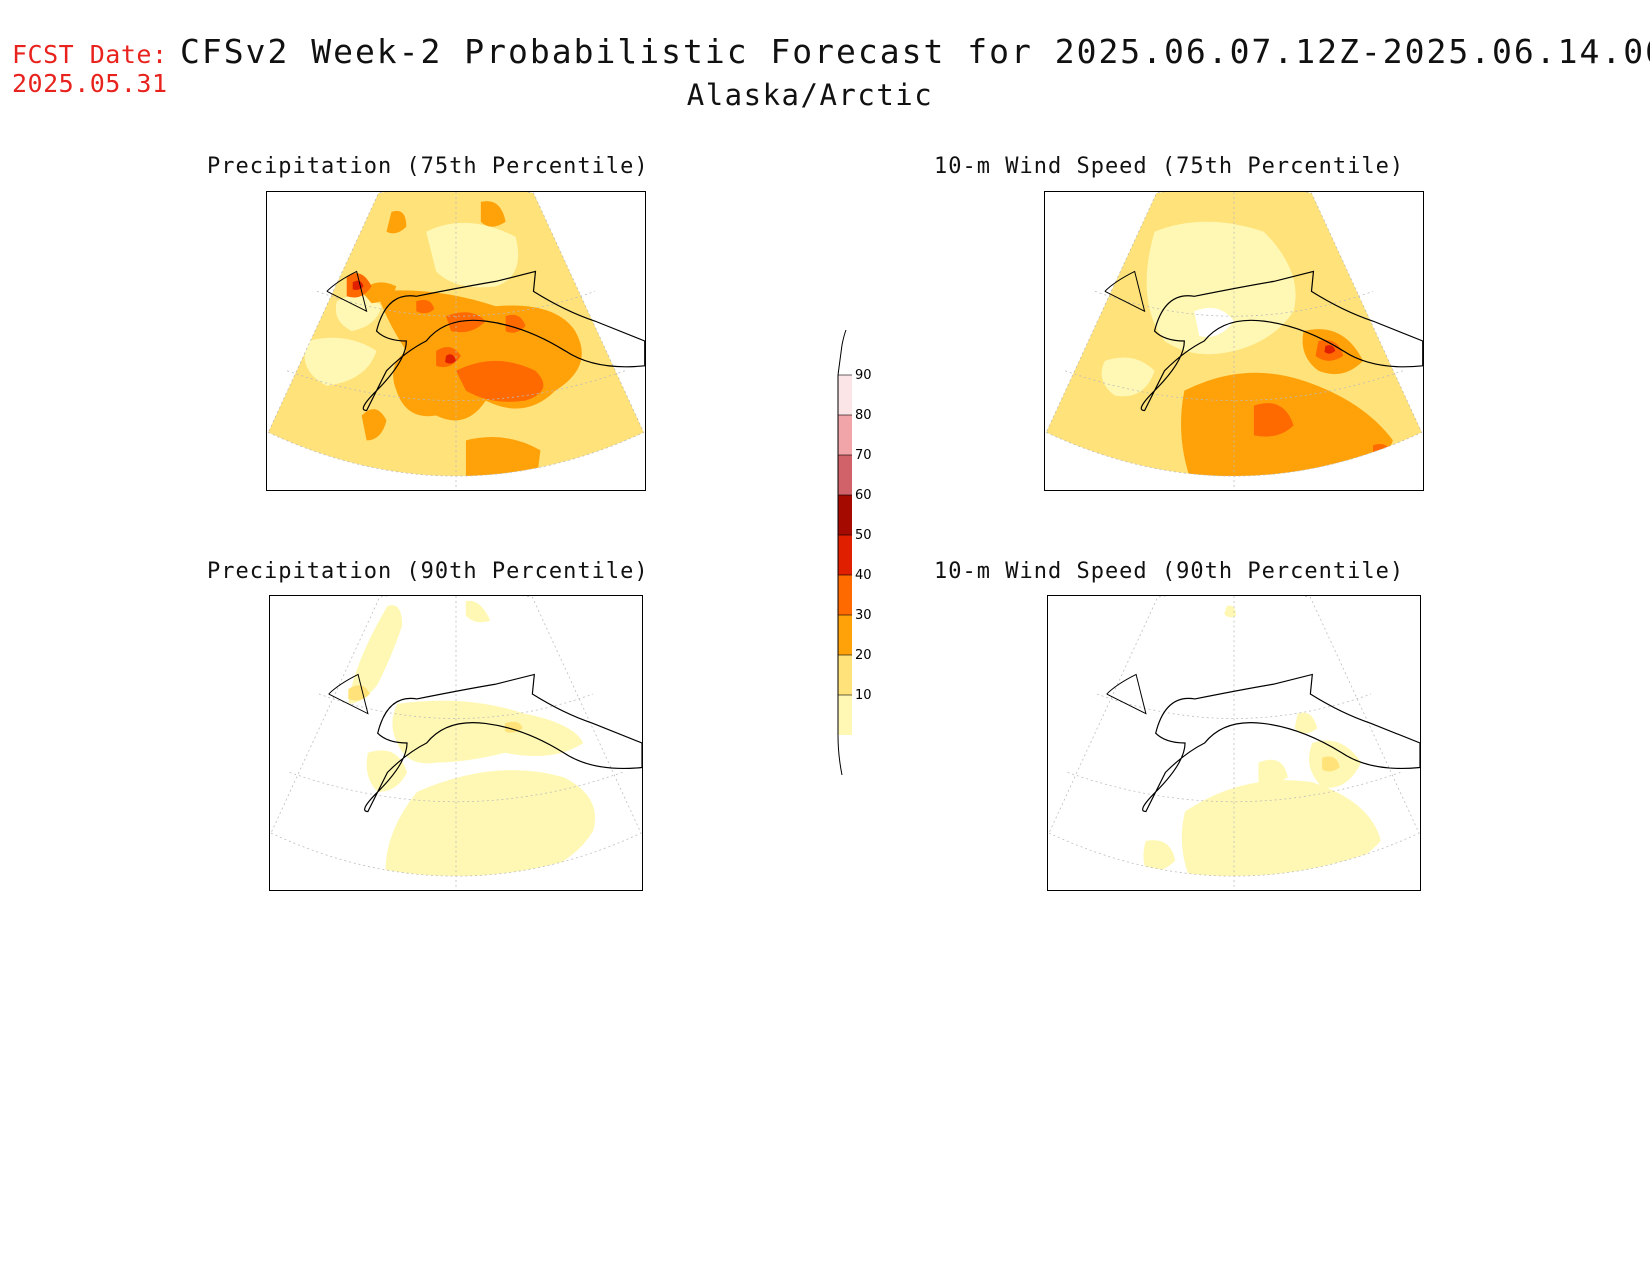  What do you see at coordinates (863, 375) in the screenshot?
I see `colorbar-label-90: 90` at bounding box center [863, 375].